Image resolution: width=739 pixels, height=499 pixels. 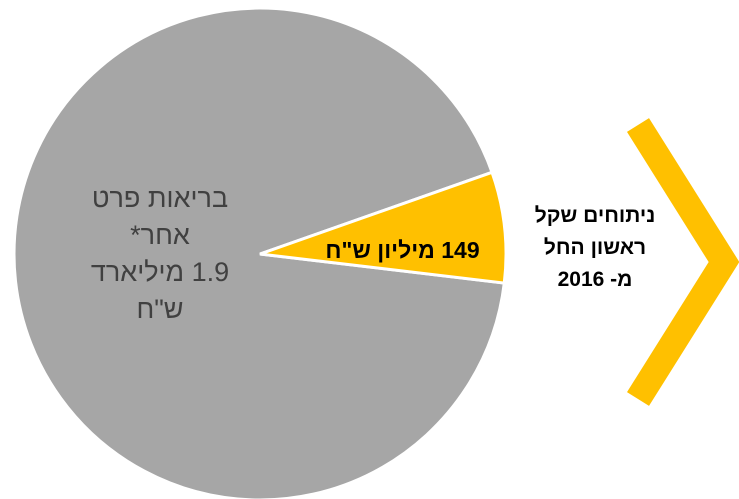 What do you see at coordinates (160, 272) in the screenshot?
I see `slice-label-line: 1.9 מיליארד` at bounding box center [160, 272].